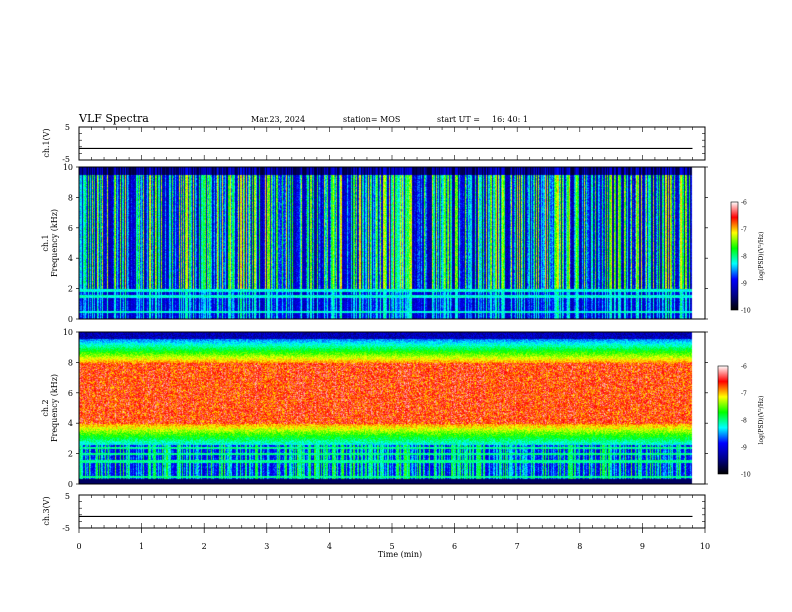  Describe the element at coordinates (45, 407) in the screenshot. I see `ch2-label: ch.2` at that location.